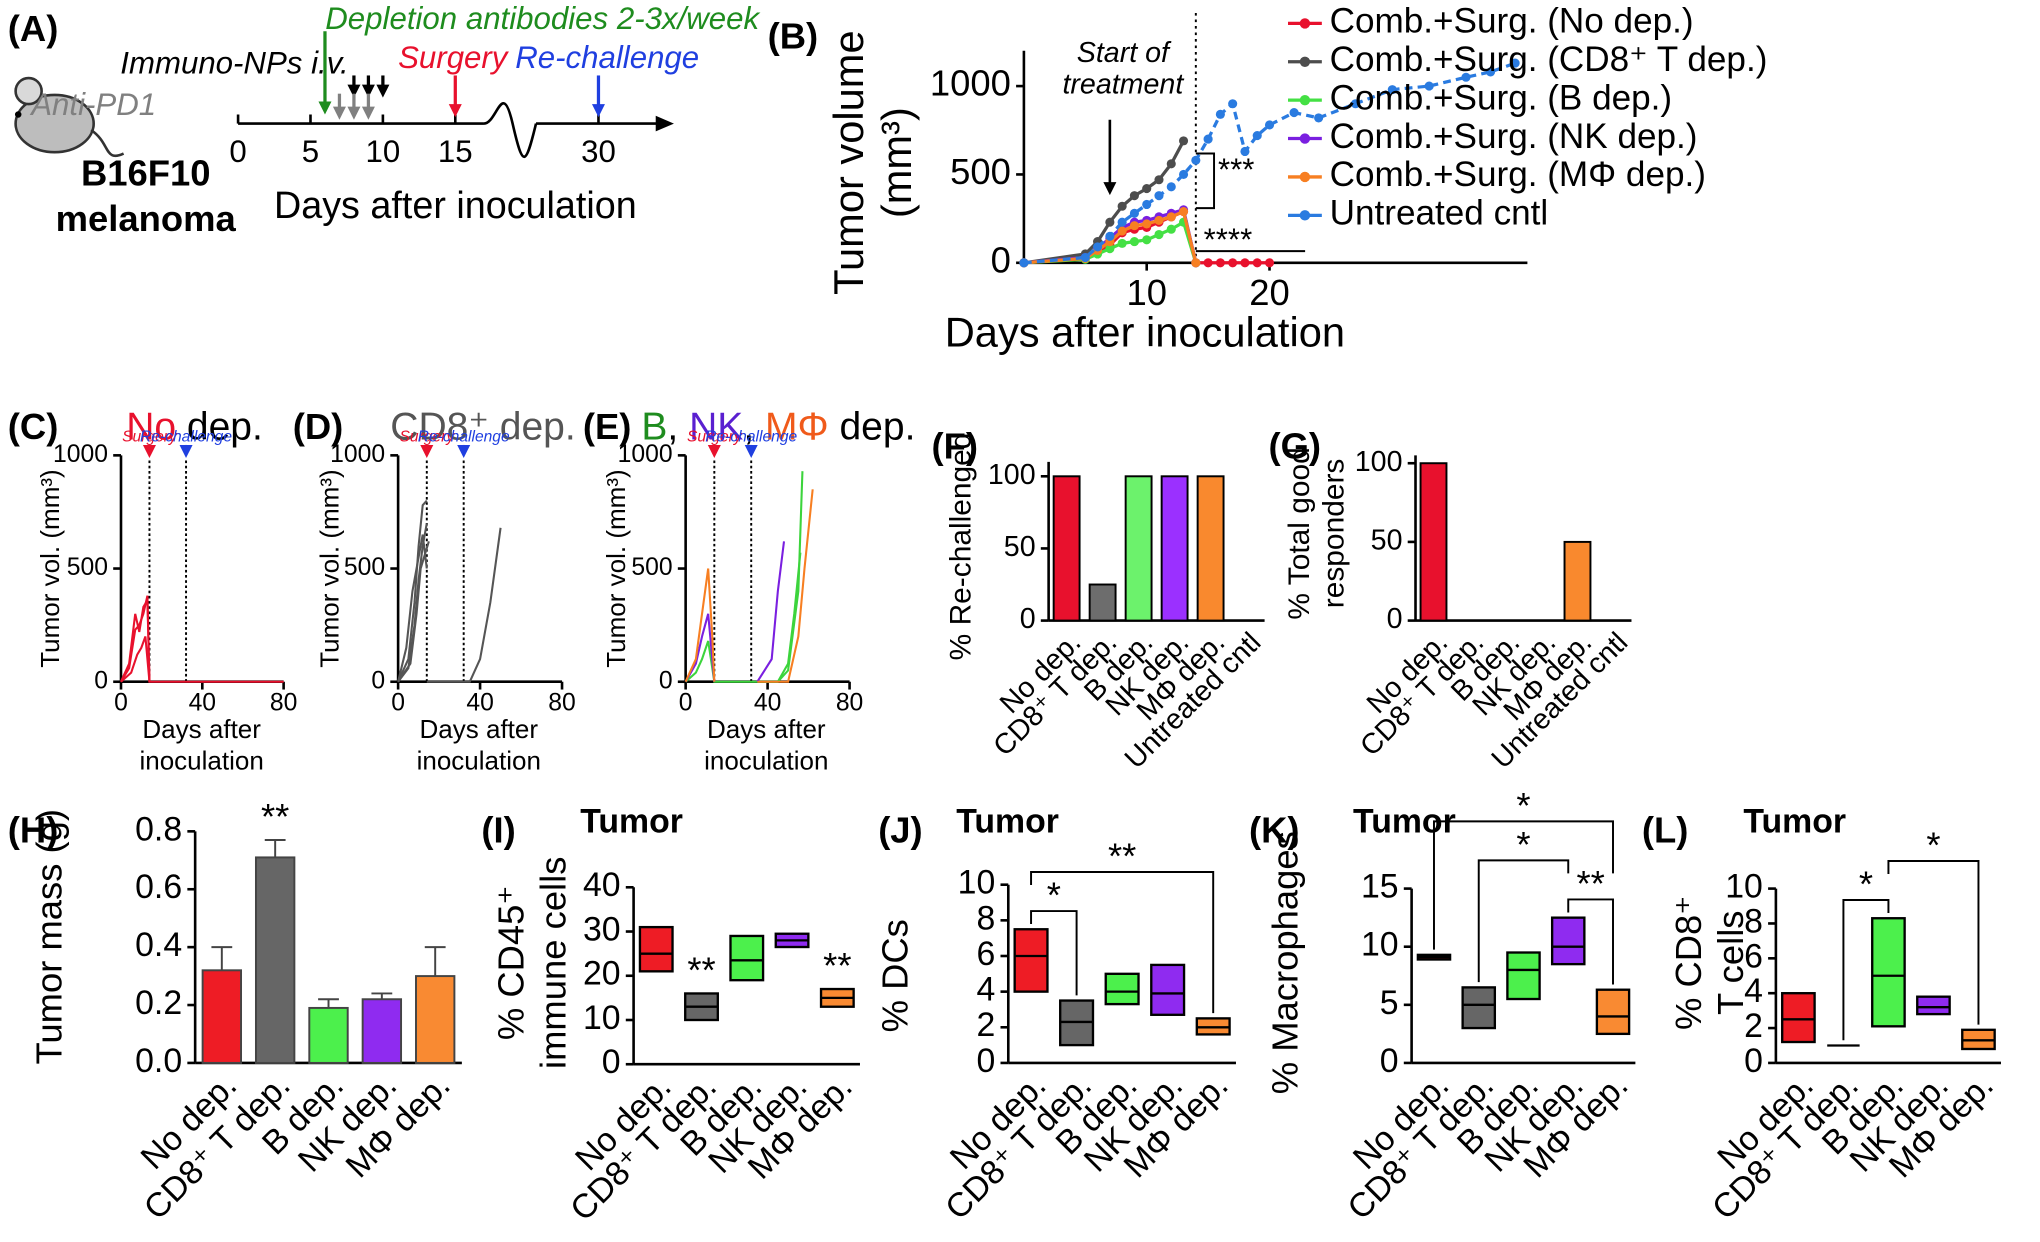 This screenshot has height=1242, width=2040. Describe the element at coordinates (33, 829) in the screenshot. I see `panel-label: (H)` at that location.